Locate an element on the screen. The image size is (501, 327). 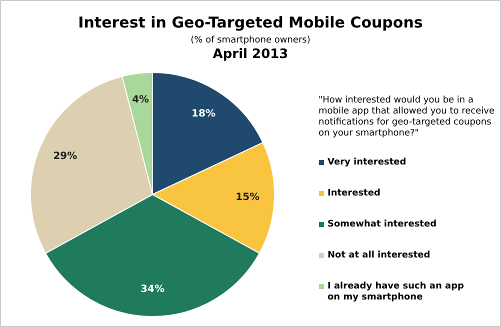
chart-subtitle: (% of smartphone owners) is located at coordinates (250, 41).